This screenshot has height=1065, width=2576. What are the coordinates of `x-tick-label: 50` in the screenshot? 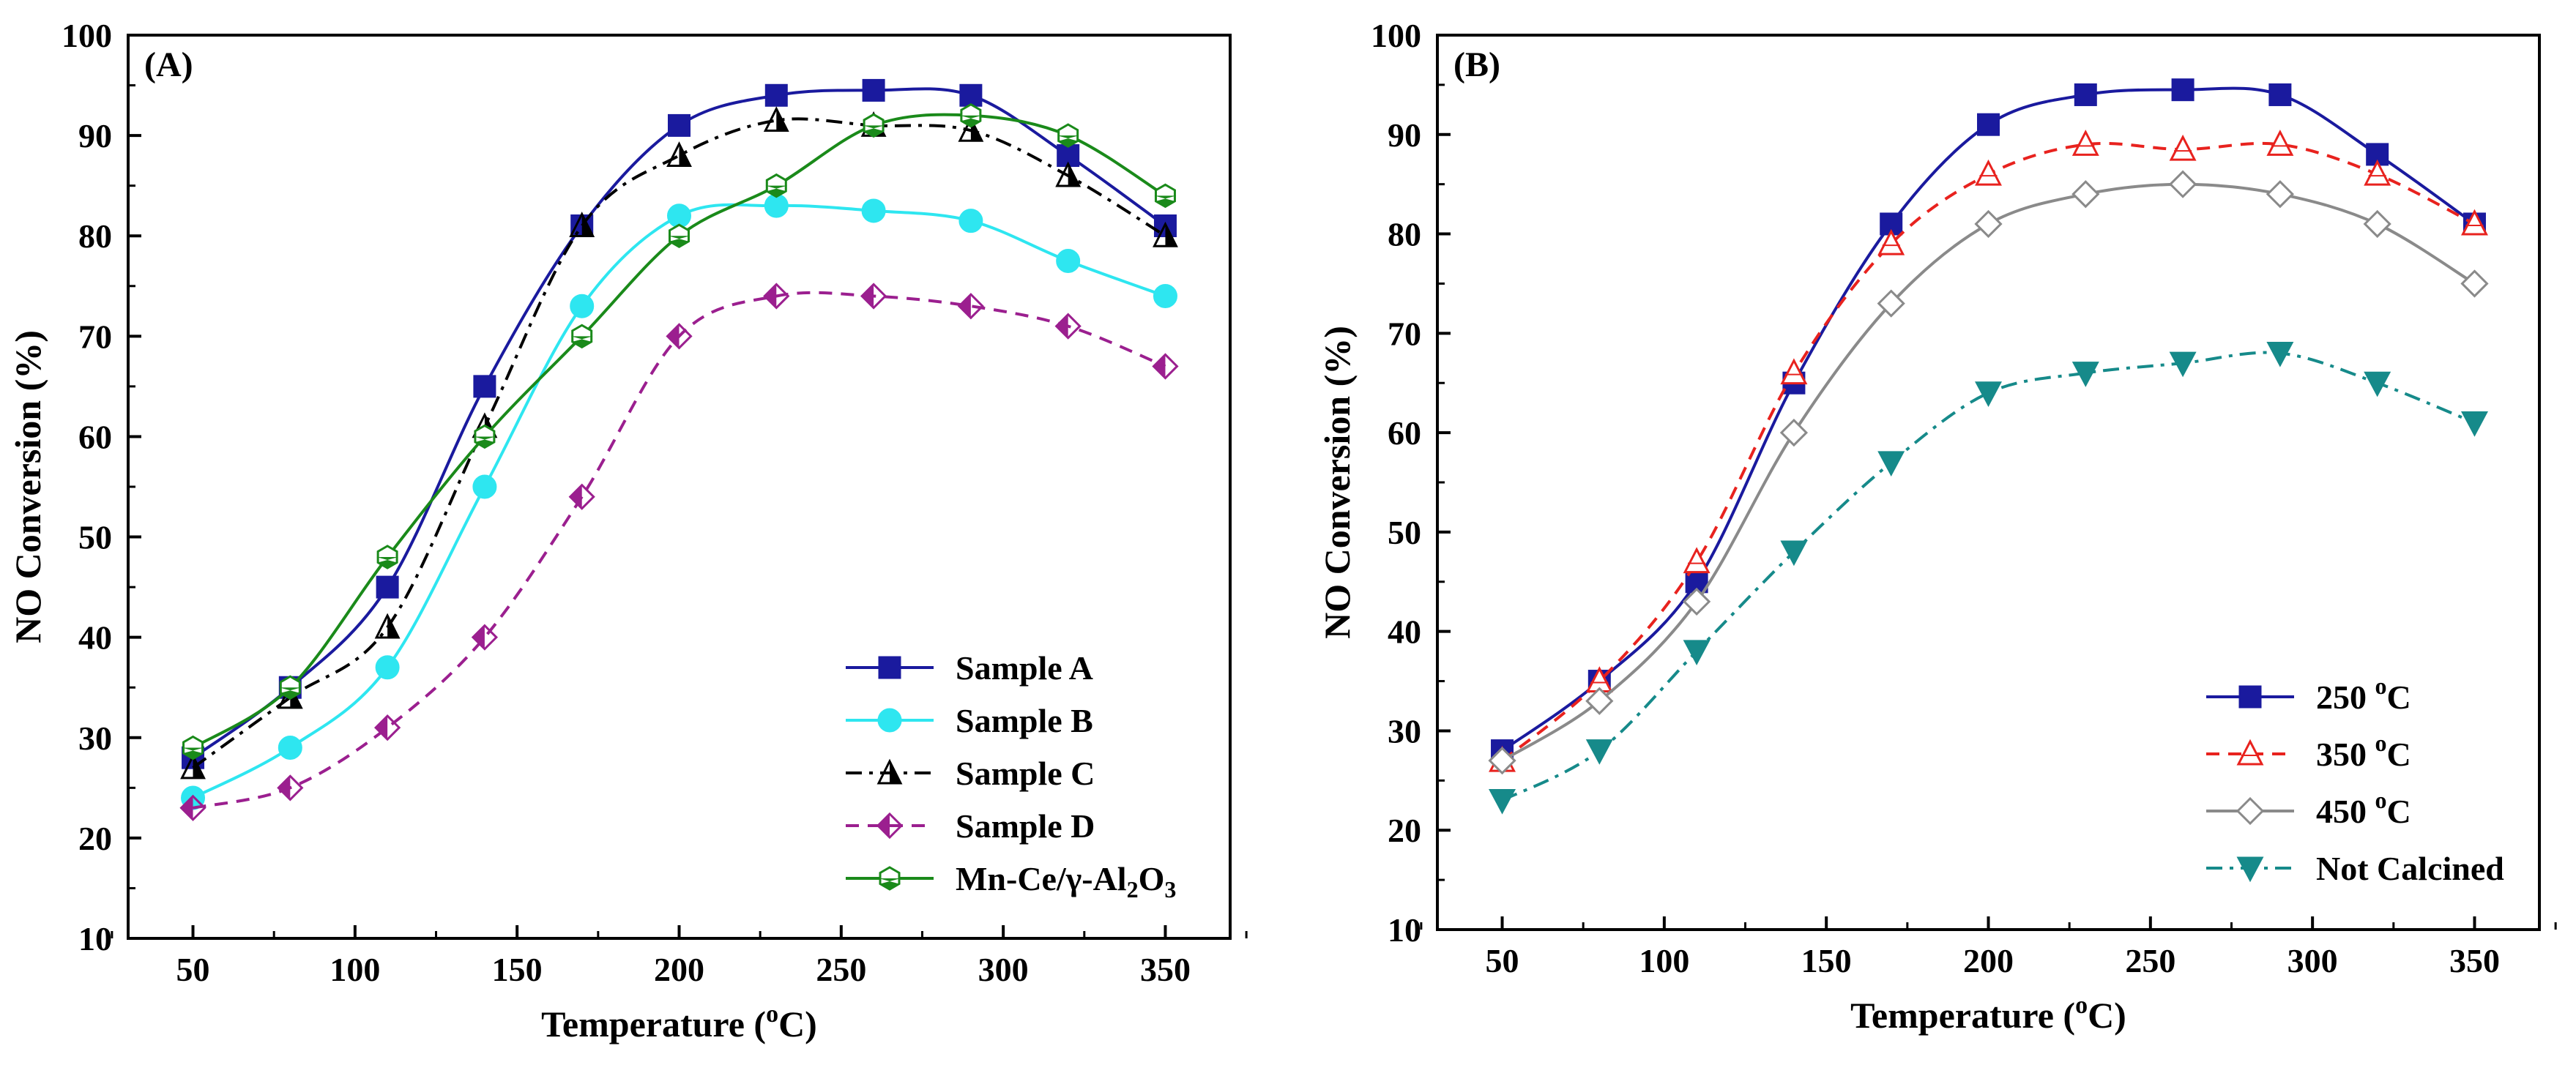 It's located at (193, 969).